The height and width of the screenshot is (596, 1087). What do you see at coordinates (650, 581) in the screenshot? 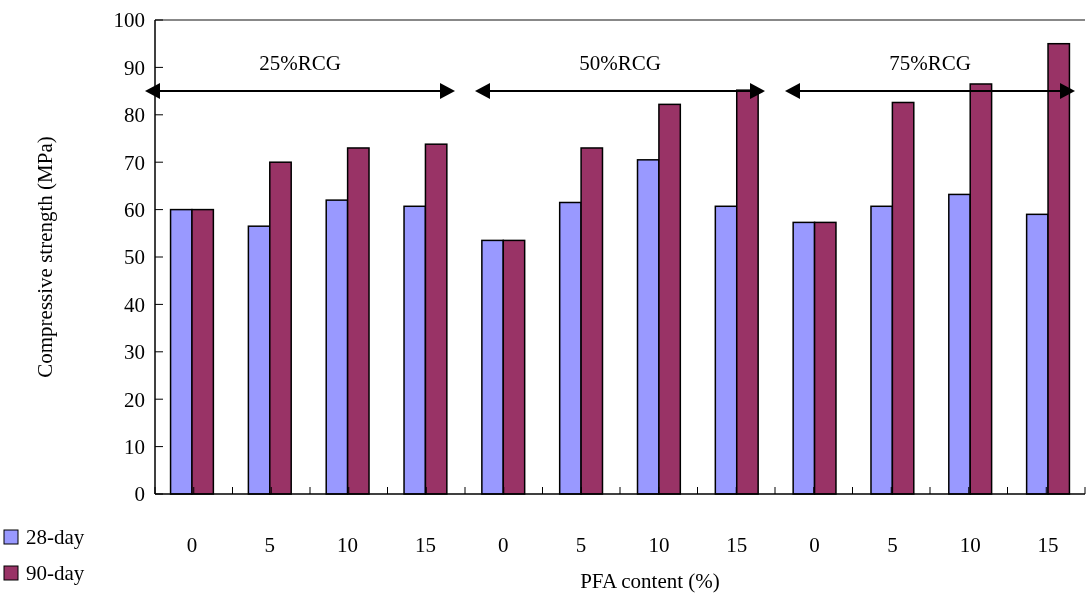
I see `x-axis-title: PFA content (%)` at bounding box center [650, 581].